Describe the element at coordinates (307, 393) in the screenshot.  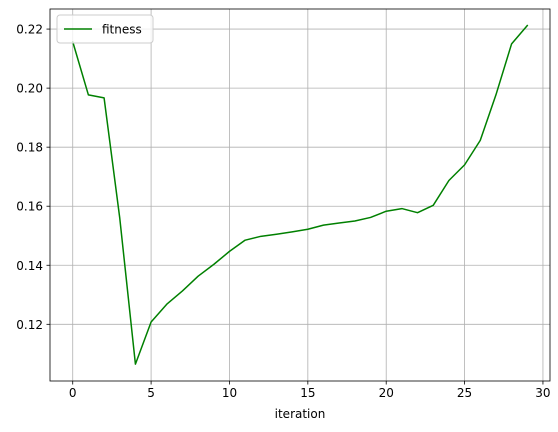
I see `x-tick-label: 15` at that location.